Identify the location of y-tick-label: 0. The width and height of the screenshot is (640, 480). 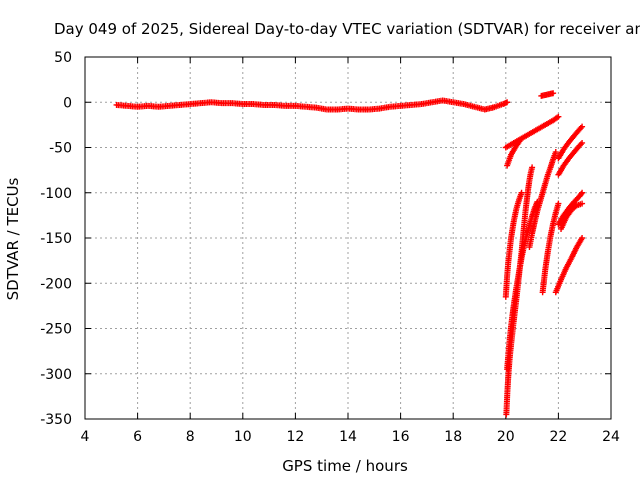
(67, 103).